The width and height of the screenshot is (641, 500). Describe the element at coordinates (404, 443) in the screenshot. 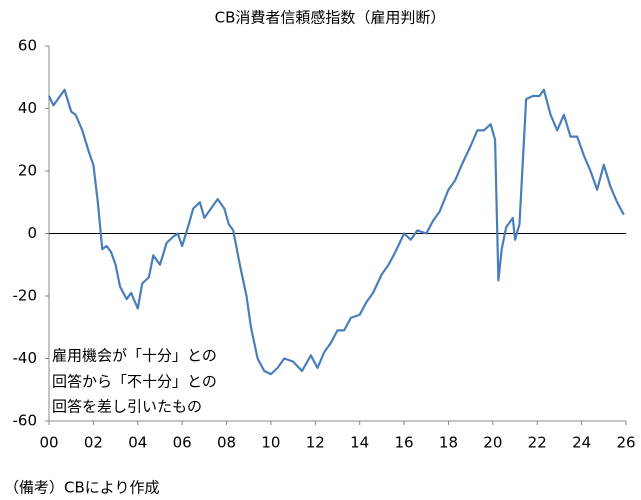

I see `x-tick-label: 16` at that location.